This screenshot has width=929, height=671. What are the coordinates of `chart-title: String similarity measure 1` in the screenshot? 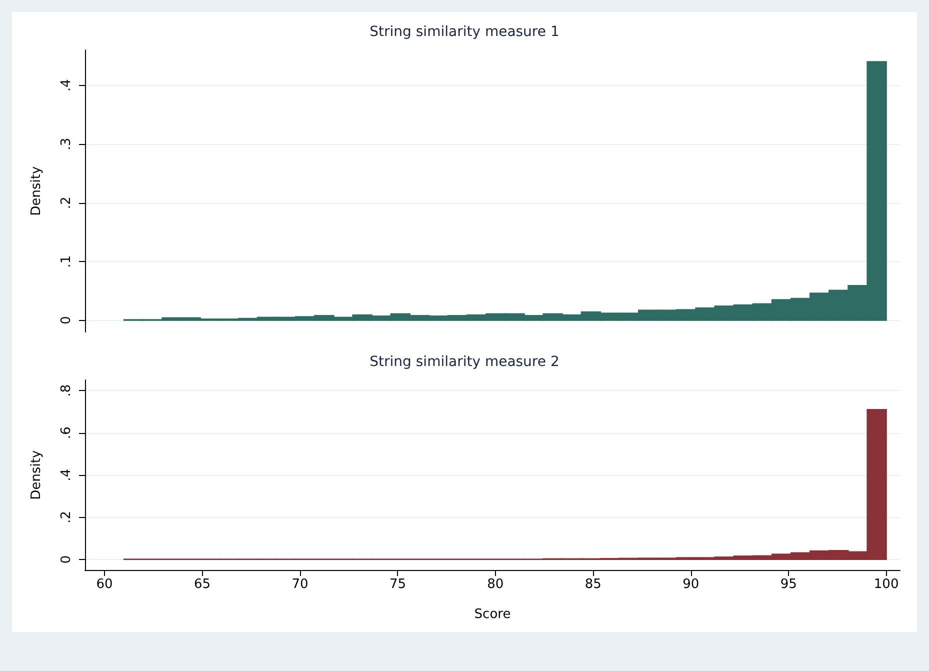 It's located at (465, 32).